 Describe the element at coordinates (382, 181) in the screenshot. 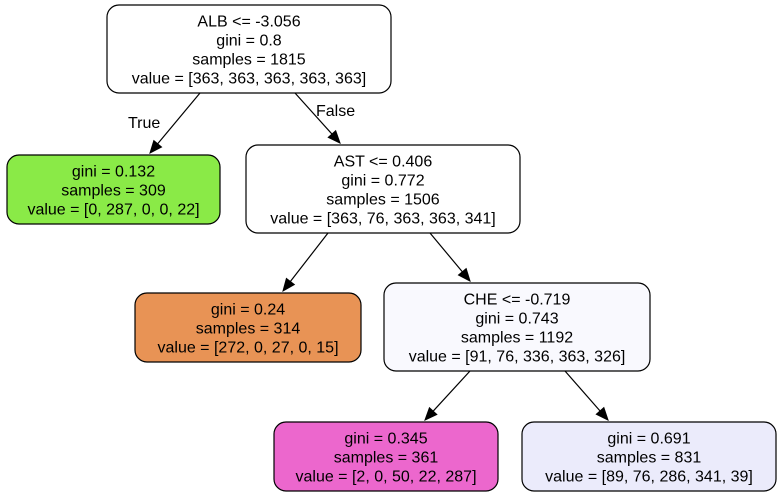

I see `node-line: gini = 0.772` at that location.